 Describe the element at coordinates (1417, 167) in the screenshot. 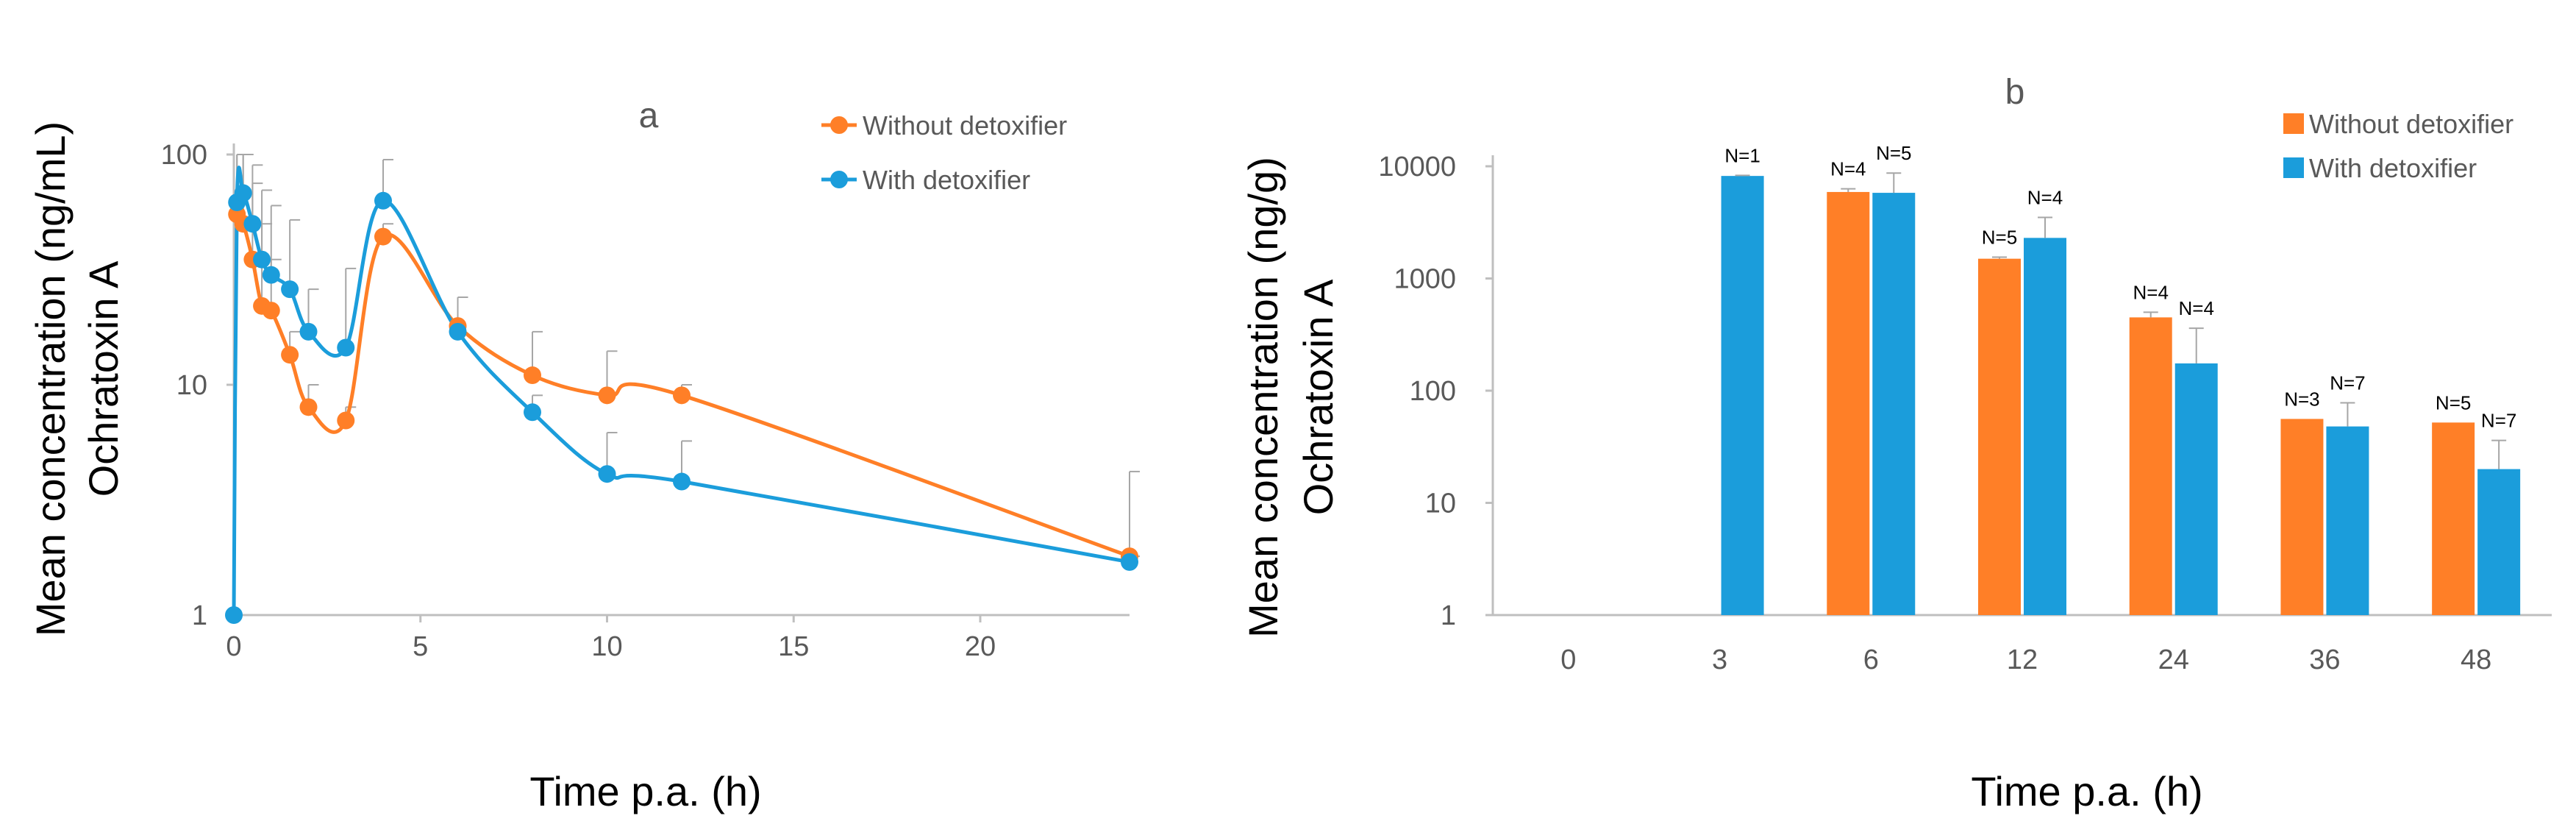

I see `y-tick-label: 10000` at that location.